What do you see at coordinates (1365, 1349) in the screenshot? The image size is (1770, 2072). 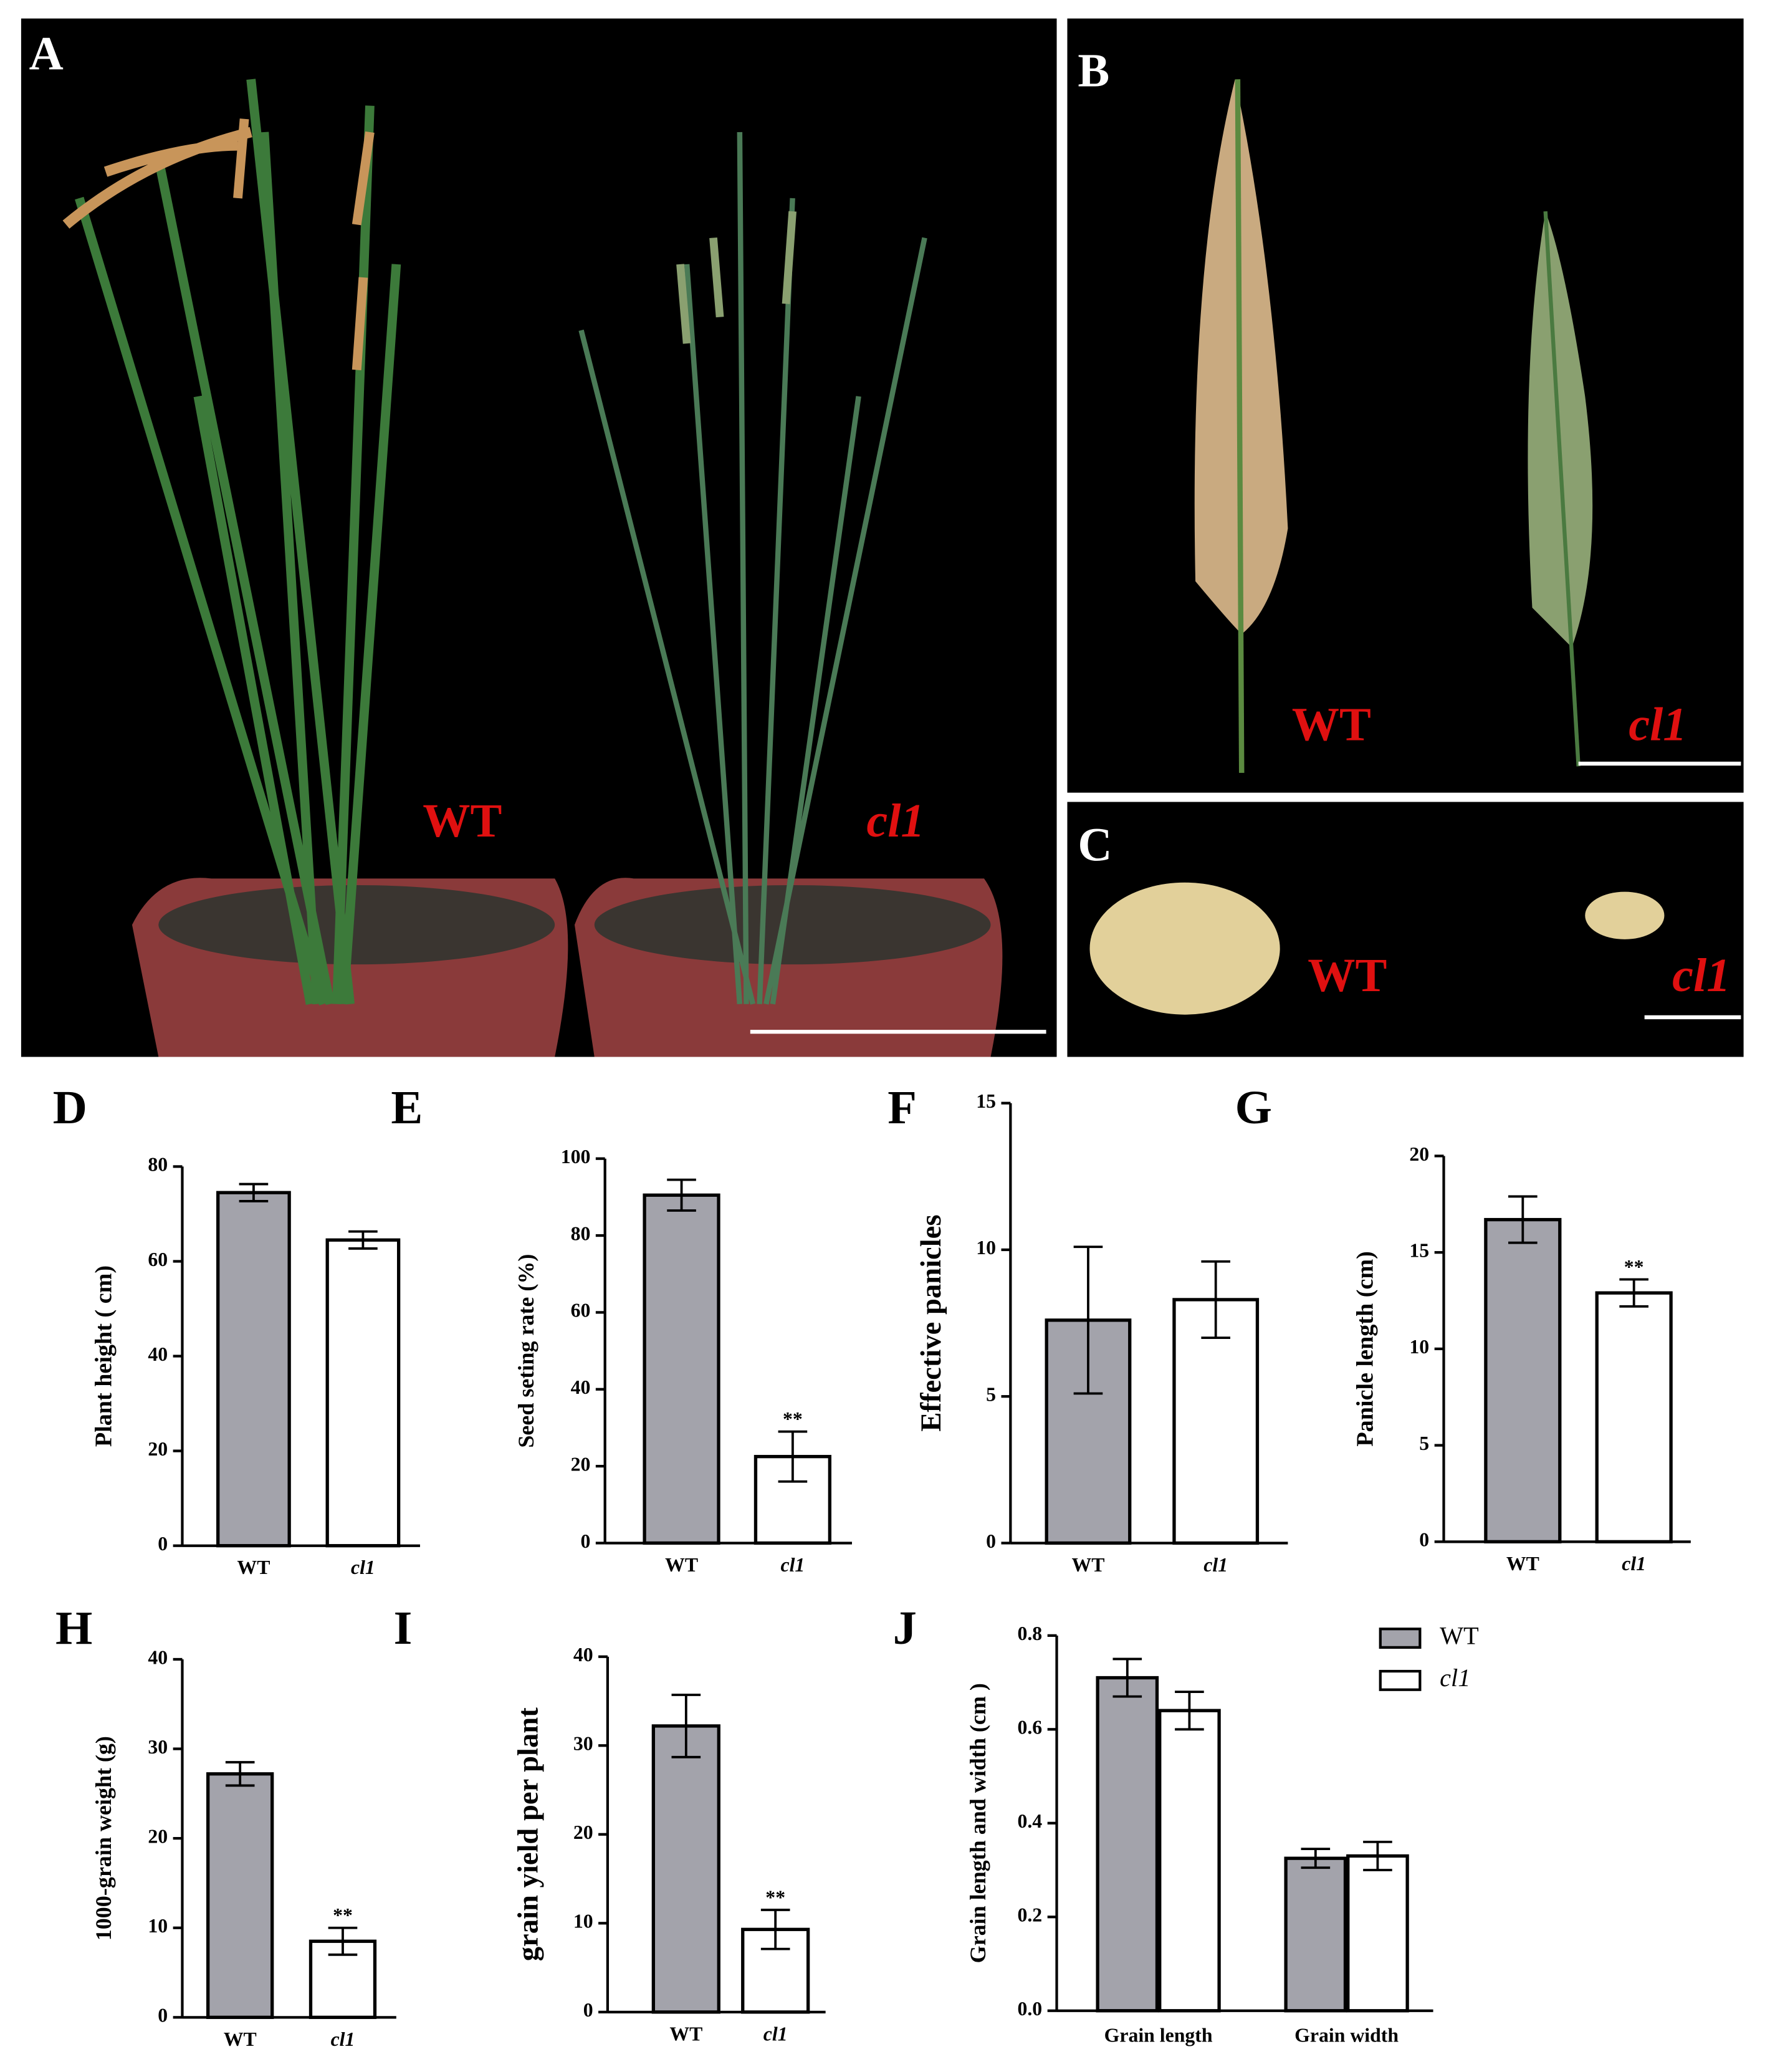 I see `y-axis-label: Panicle length (cm)` at bounding box center [1365, 1349].